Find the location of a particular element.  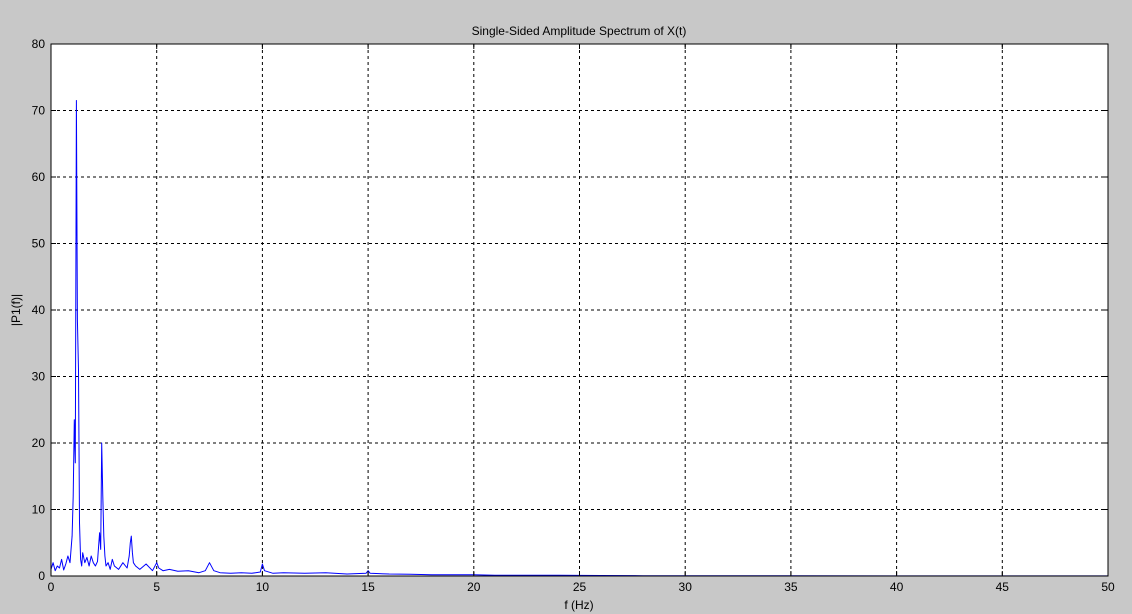

x-tick-label: 30 is located at coordinates (686, 587).